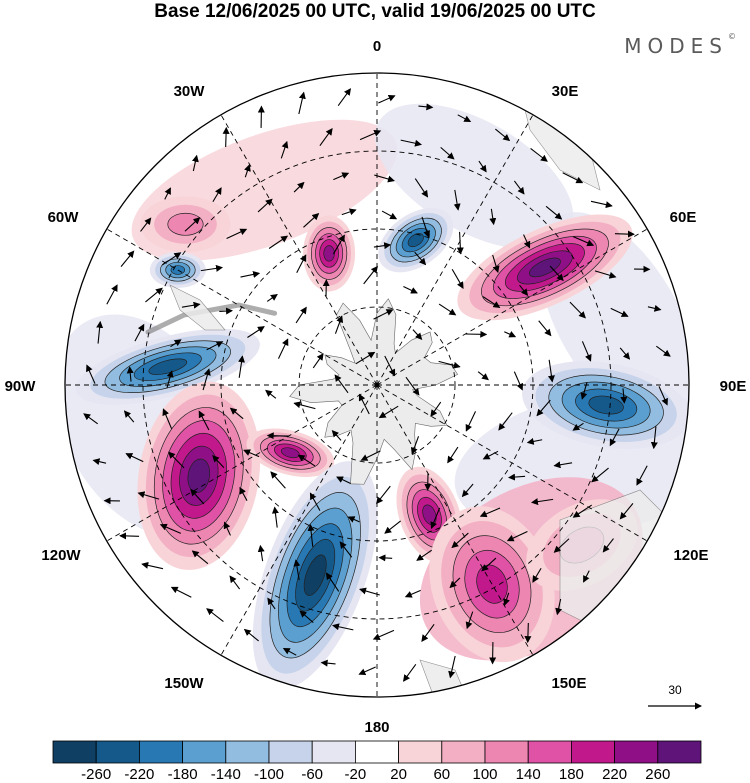 The height and width of the screenshot is (783, 750). Describe the element at coordinates (568, 683) in the screenshot. I see `lon-label-150e: 150E` at that location.